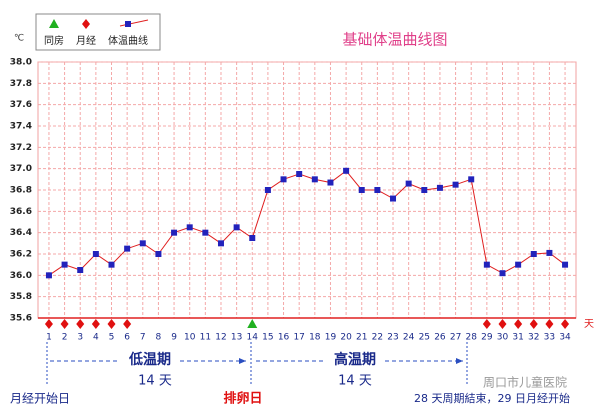 Image resolution: width=602 pixels, height=414 pixels. Describe the element at coordinates (424, 338) in the screenshot. I see `x-tick-label: 25` at that location.